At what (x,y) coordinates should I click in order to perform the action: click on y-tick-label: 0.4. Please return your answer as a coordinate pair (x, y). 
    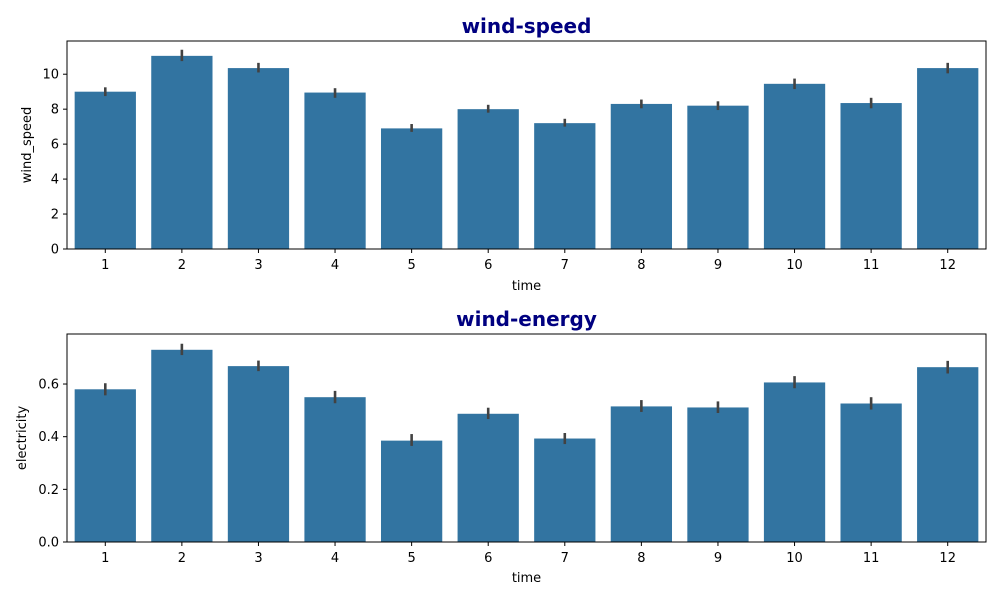
    Looking at the image, I should click on (48, 437).